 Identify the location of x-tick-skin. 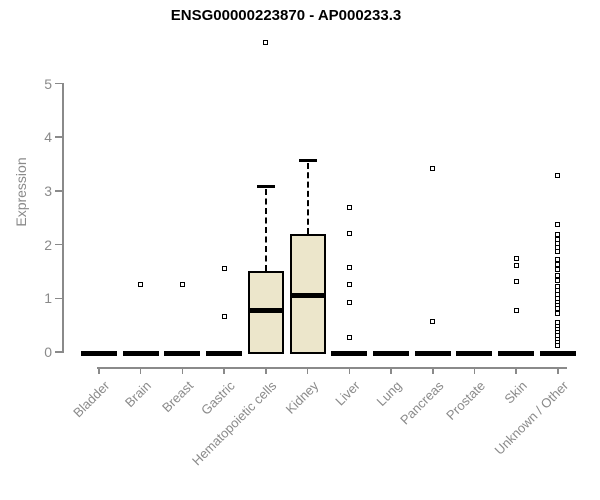
(516, 370).